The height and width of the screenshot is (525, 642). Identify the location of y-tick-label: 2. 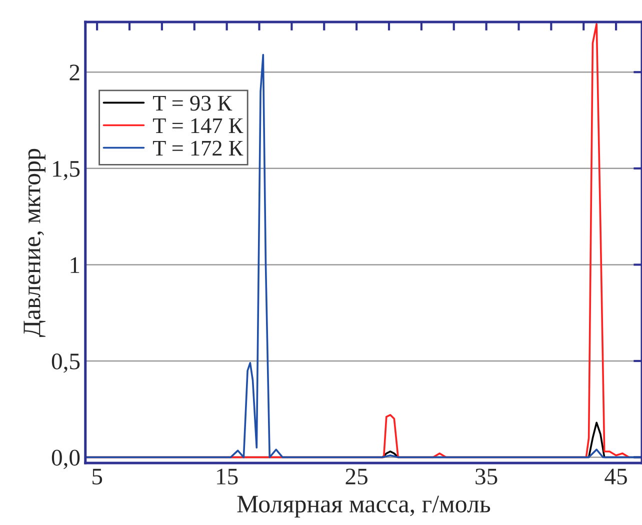
(75, 72).